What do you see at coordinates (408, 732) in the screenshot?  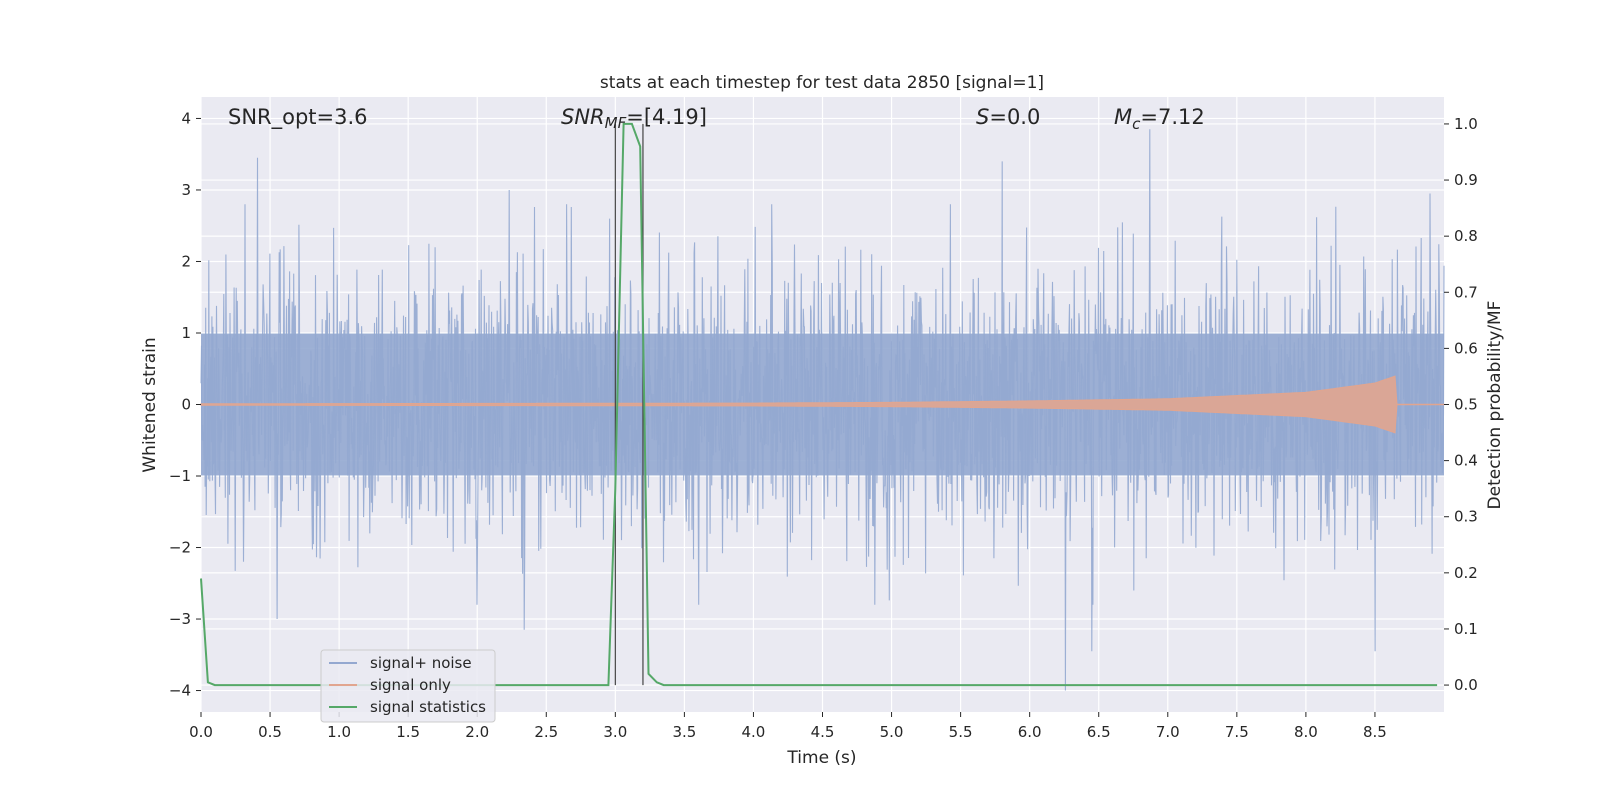 I see `x-tick-label: 1.5` at bounding box center [408, 732].